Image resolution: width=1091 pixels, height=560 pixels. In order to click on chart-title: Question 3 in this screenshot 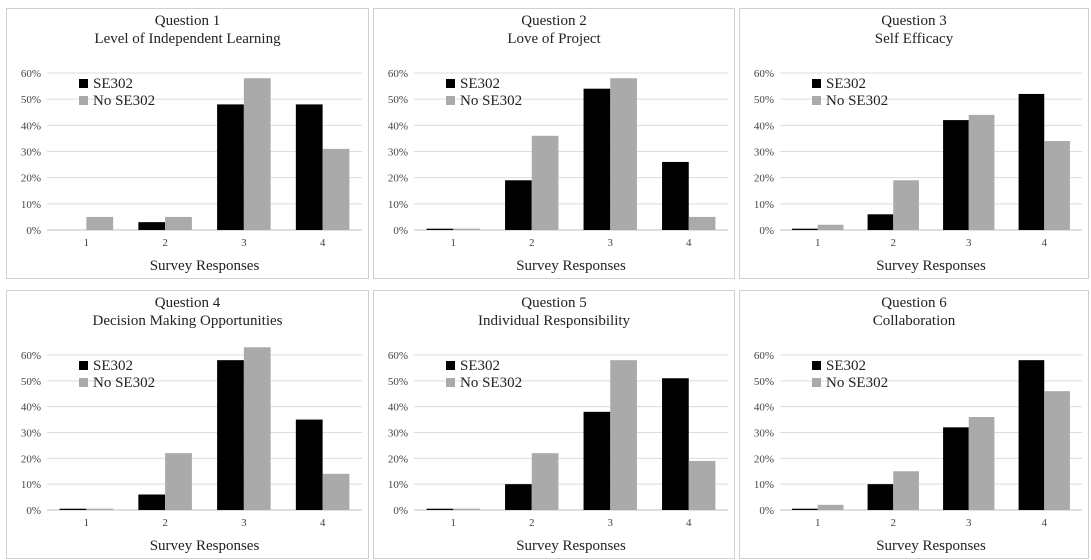, I will do `click(914, 21)`.